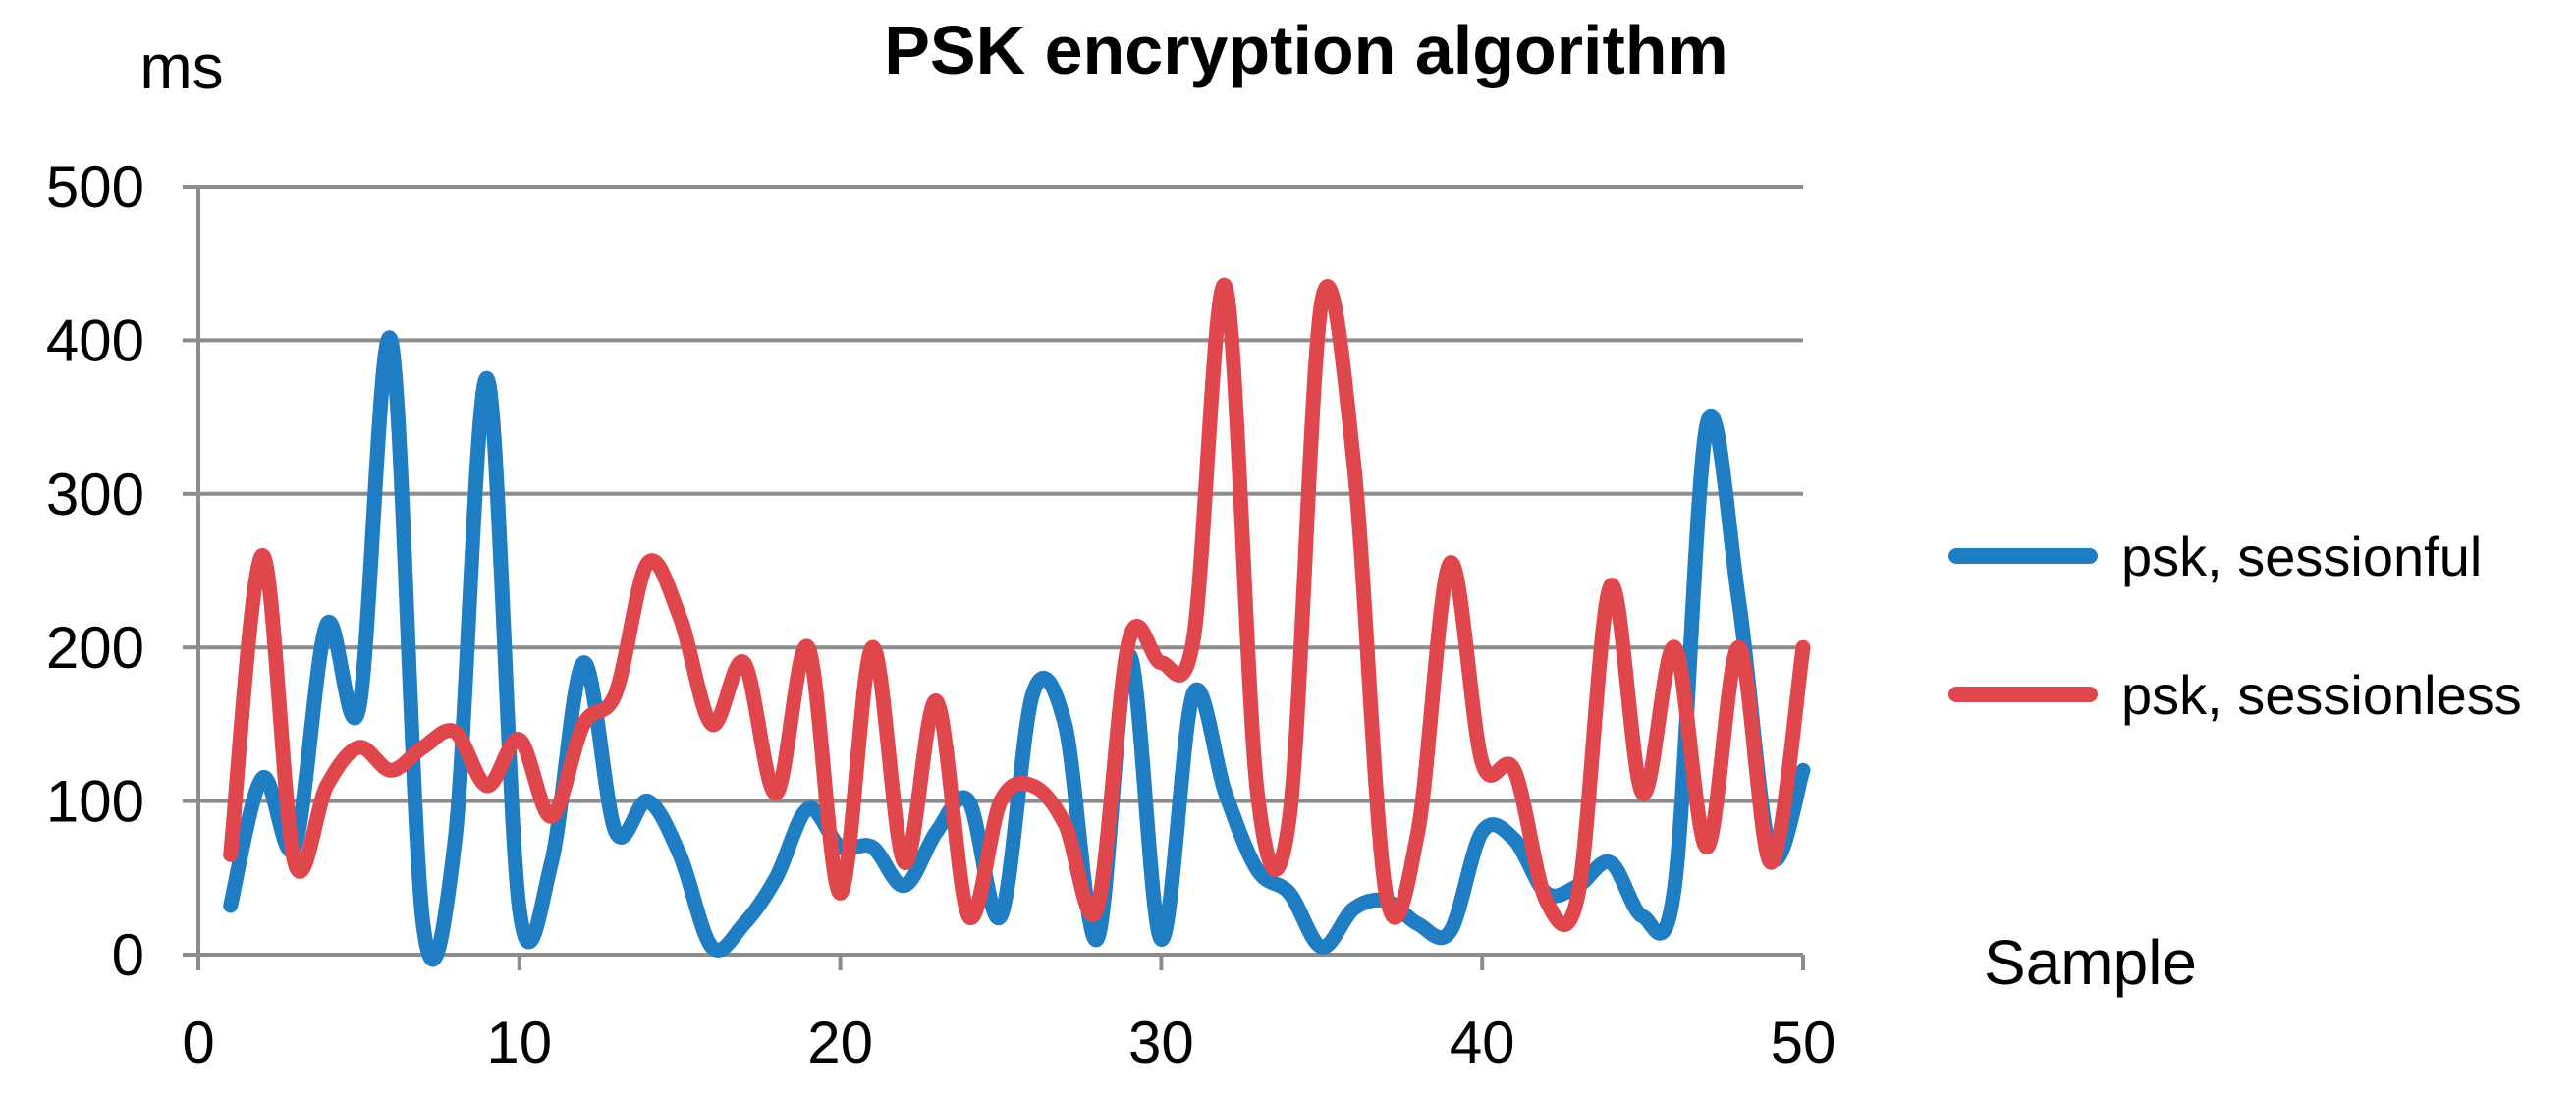  I want to click on y-tick-label-4: 400, so click(95, 340).